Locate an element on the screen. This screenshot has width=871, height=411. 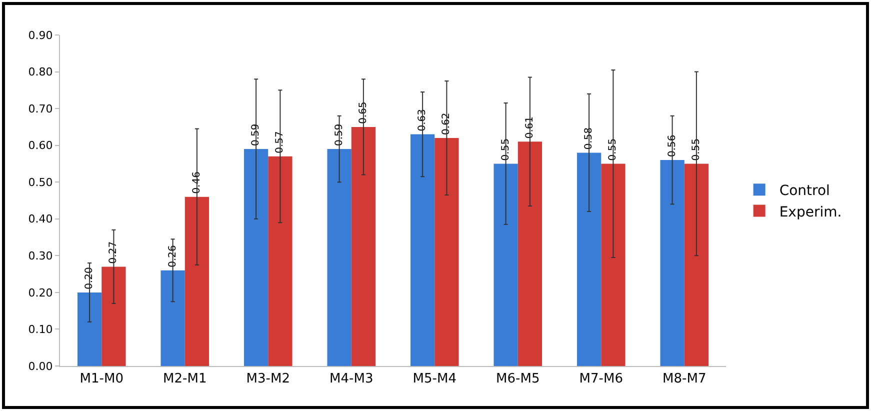
data-label: 0.27 is located at coordinates (114, 252).